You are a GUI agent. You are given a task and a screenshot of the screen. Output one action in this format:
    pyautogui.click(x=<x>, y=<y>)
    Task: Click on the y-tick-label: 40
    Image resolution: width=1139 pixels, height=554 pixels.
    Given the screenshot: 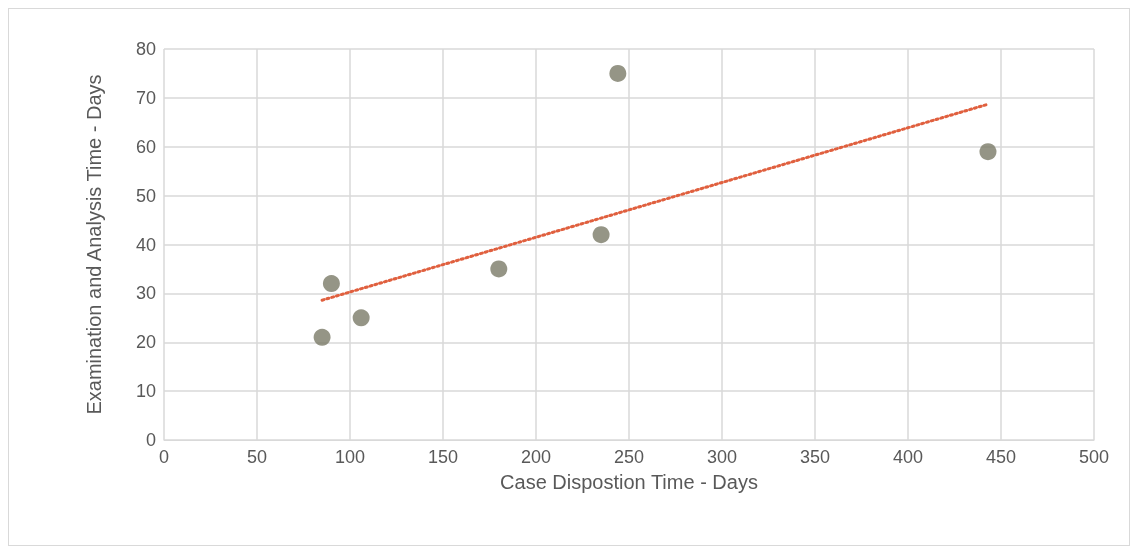 What is the action you would take?
    pyautogui.click(x=145, y=244)
    